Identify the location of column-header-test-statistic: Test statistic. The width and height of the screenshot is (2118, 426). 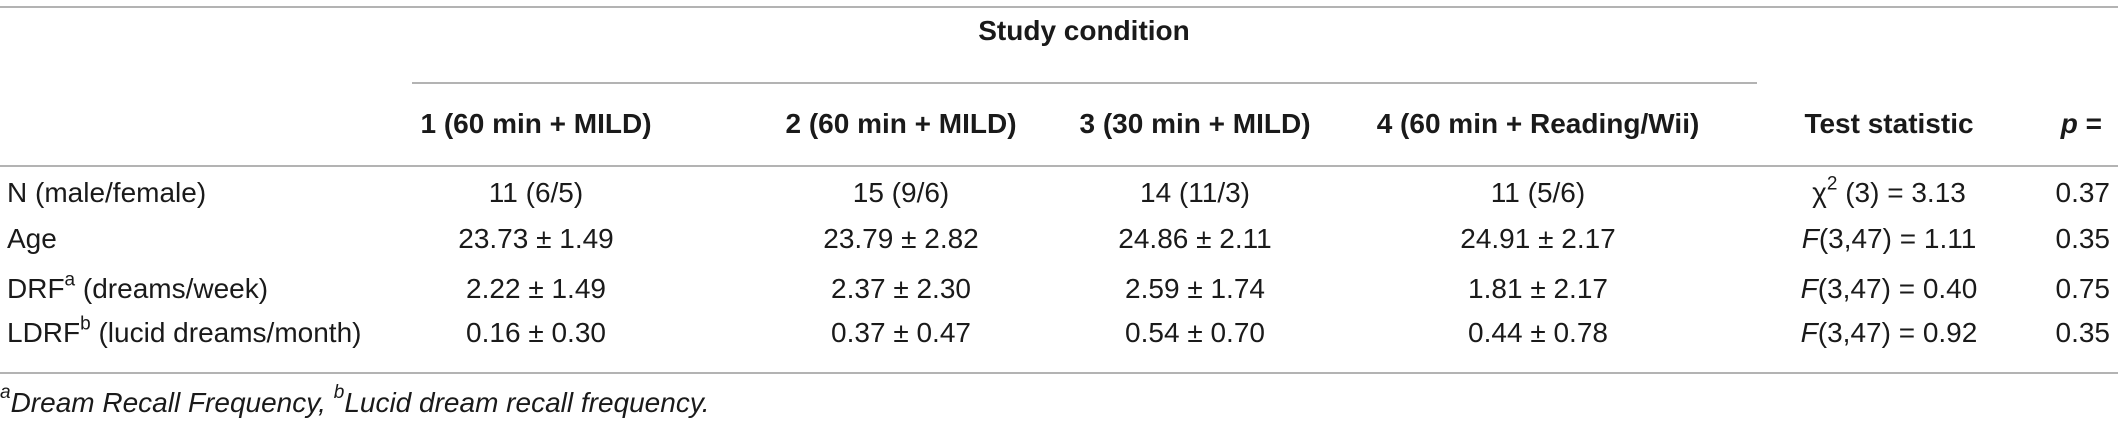
(1889, 123).